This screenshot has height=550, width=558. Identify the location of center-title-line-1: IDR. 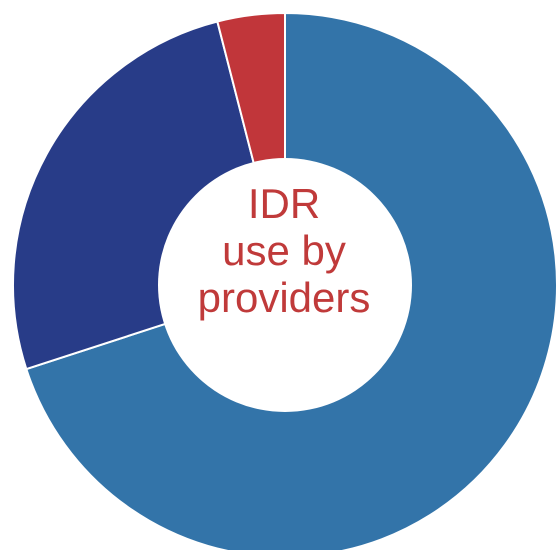
(284, 203).